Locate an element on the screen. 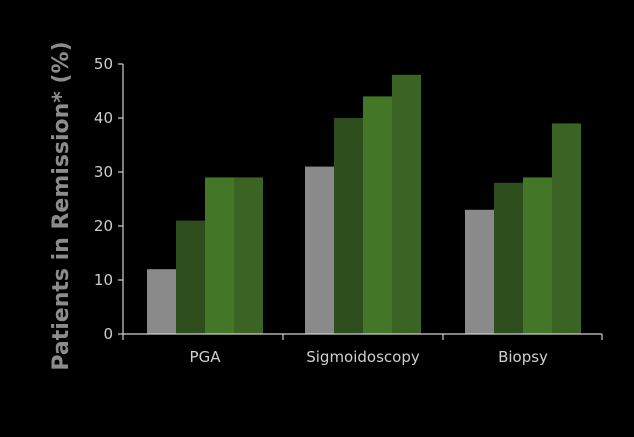  y-tick-label-10: 10 is located at coordinates (103, 280).